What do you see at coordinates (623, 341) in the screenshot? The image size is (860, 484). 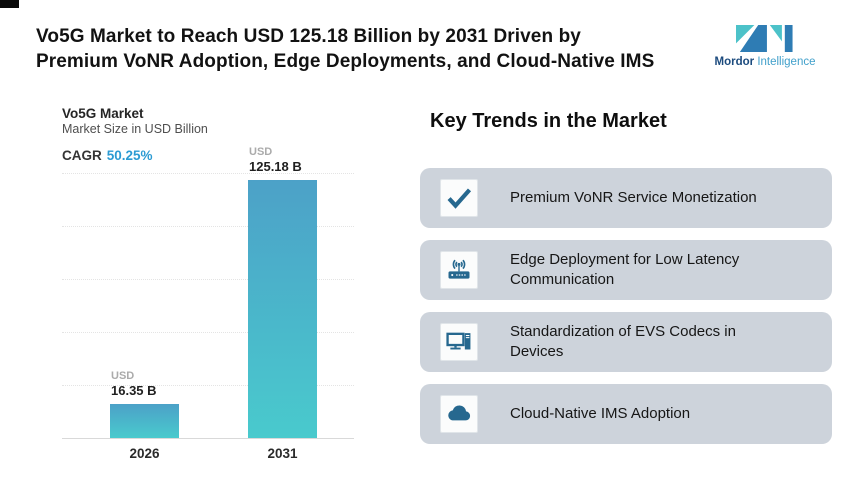 I see `trend-label: Standardization of EVS Codecs in Devices` at bounding box center [623, 341].